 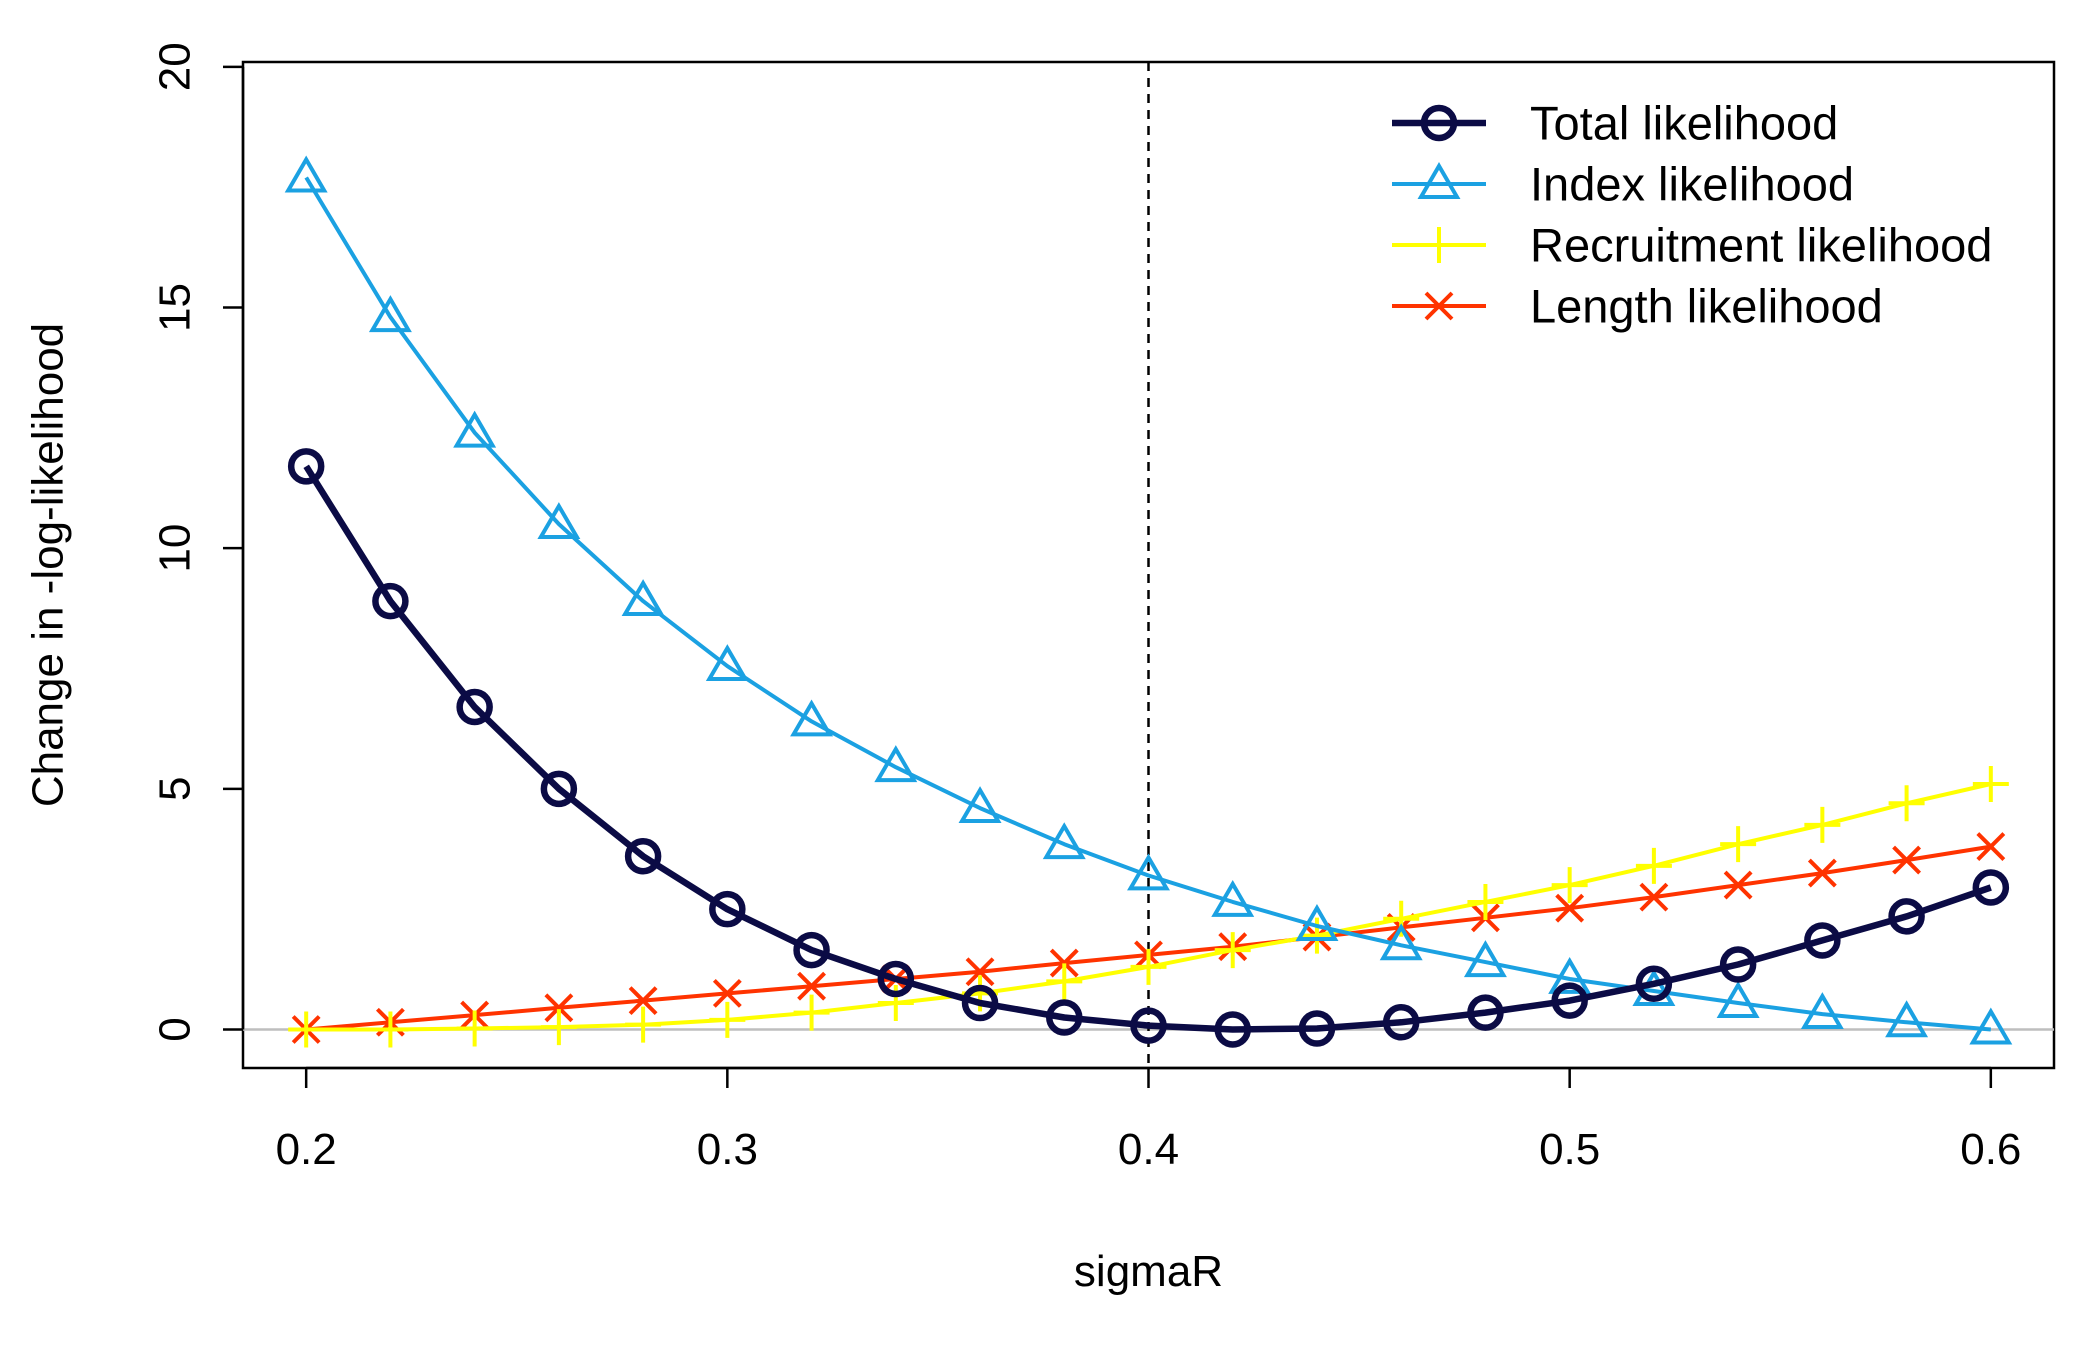 What do you see at coordinates (1569, 1149) in the screenshot?
I see `x-tick-label: 0.5` at bounding box center [1569, 1149].